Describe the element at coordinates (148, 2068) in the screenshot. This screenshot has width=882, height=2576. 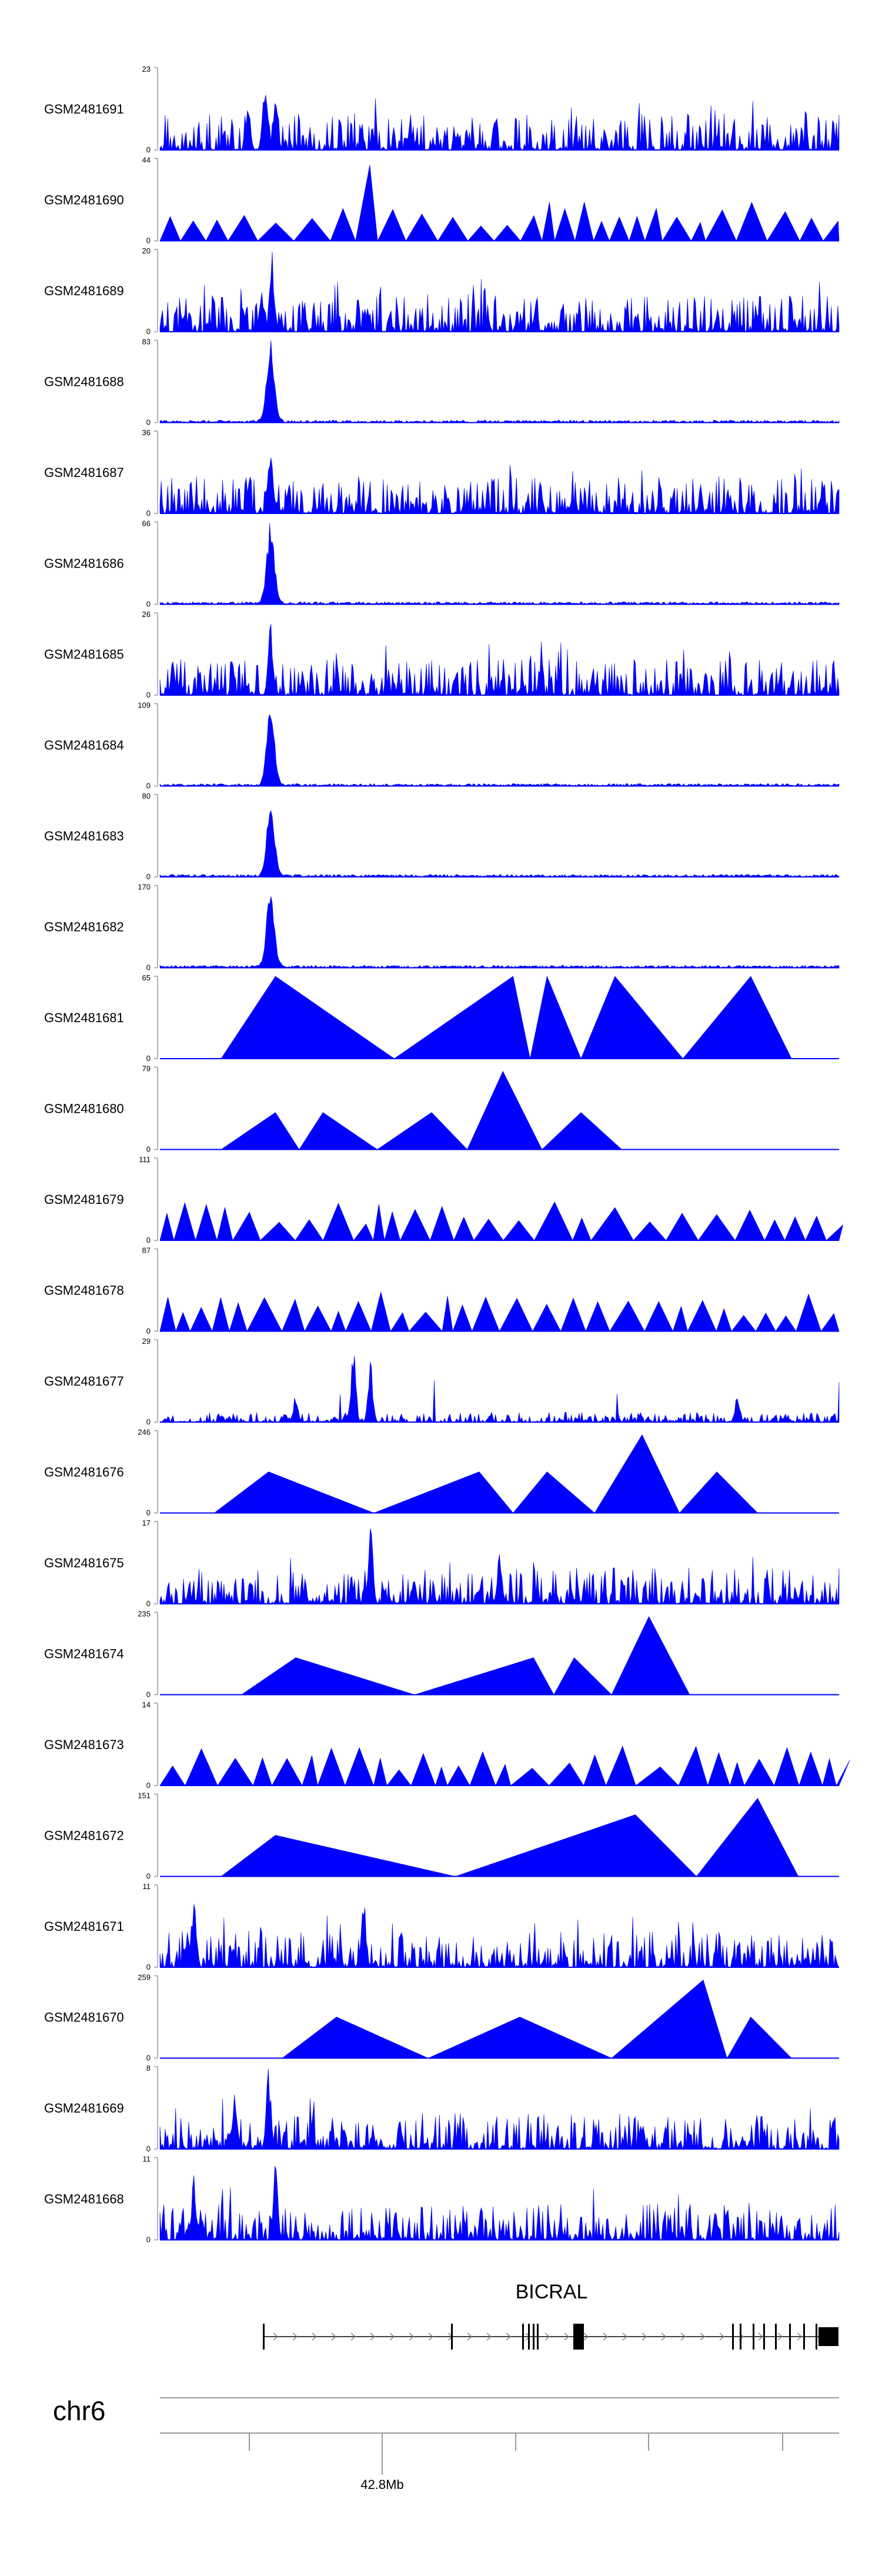
I see `scale-max-label: 8` at that location.